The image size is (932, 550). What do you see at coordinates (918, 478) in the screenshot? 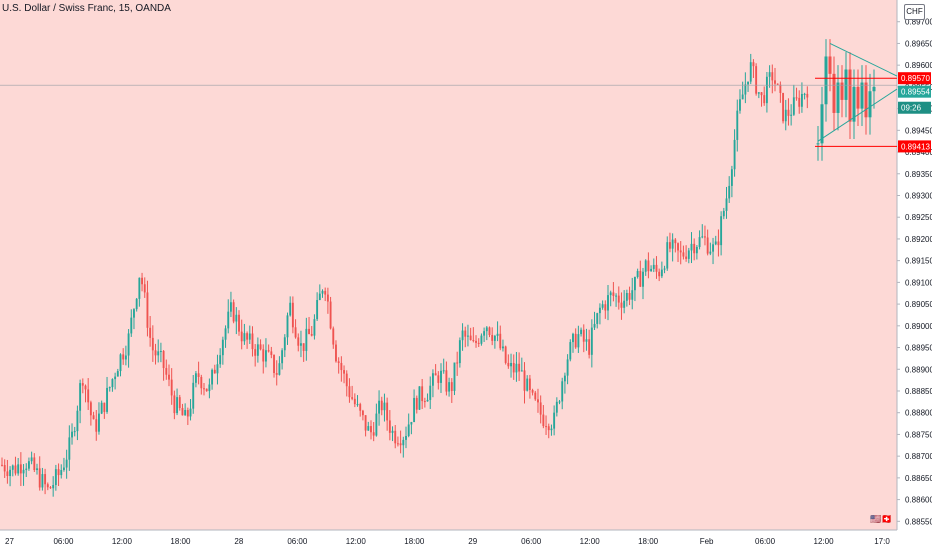
I see `y-tick-label: 0.88650` at bounding box center [918, 478].